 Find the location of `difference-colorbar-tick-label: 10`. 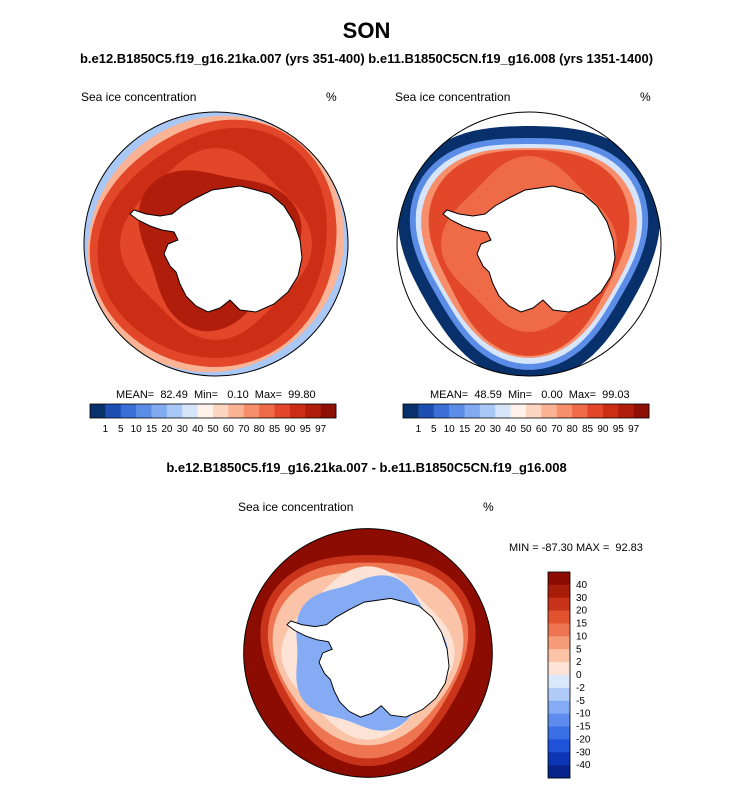

difference-colorbar-tick-label: 10 is located at coordinates (582, 636).